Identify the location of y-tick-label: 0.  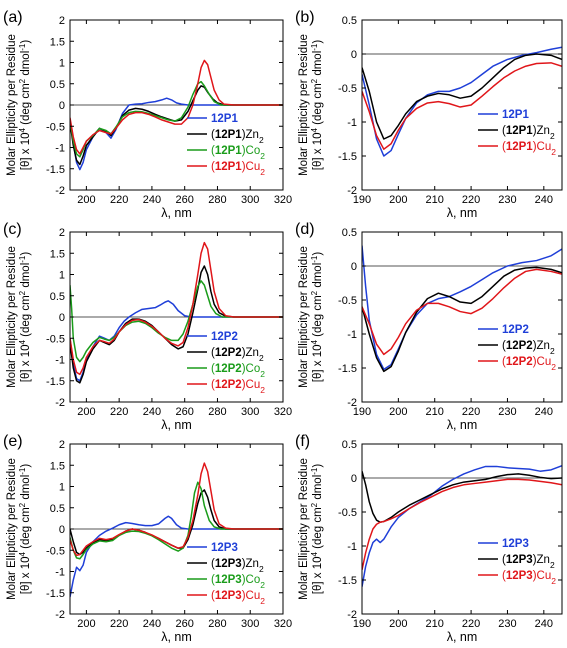
(354, 267).